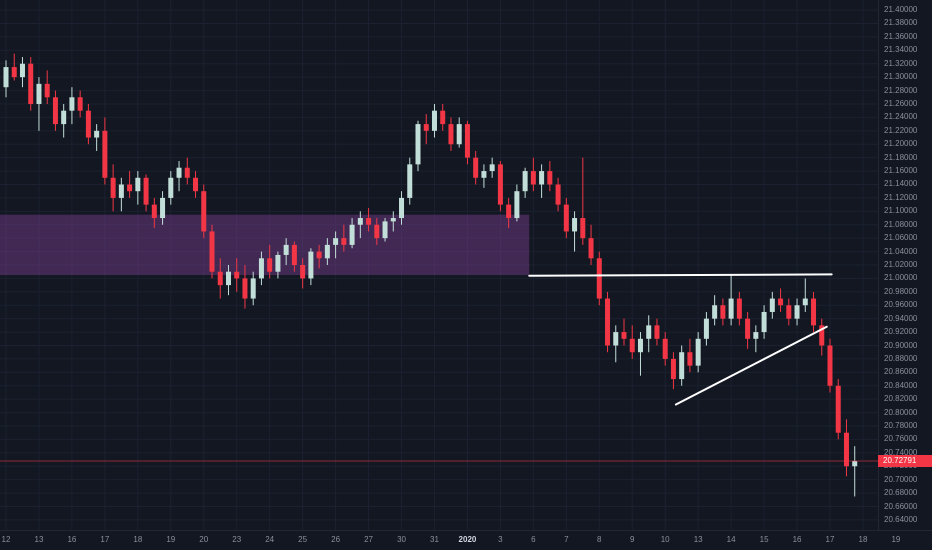 The width and height of the screenshot is (932, 550). What do you see at coordinates (901, 224) in the screenshot?
I see `price-axis-label: 21.08000` at bounding box center [901, 224].